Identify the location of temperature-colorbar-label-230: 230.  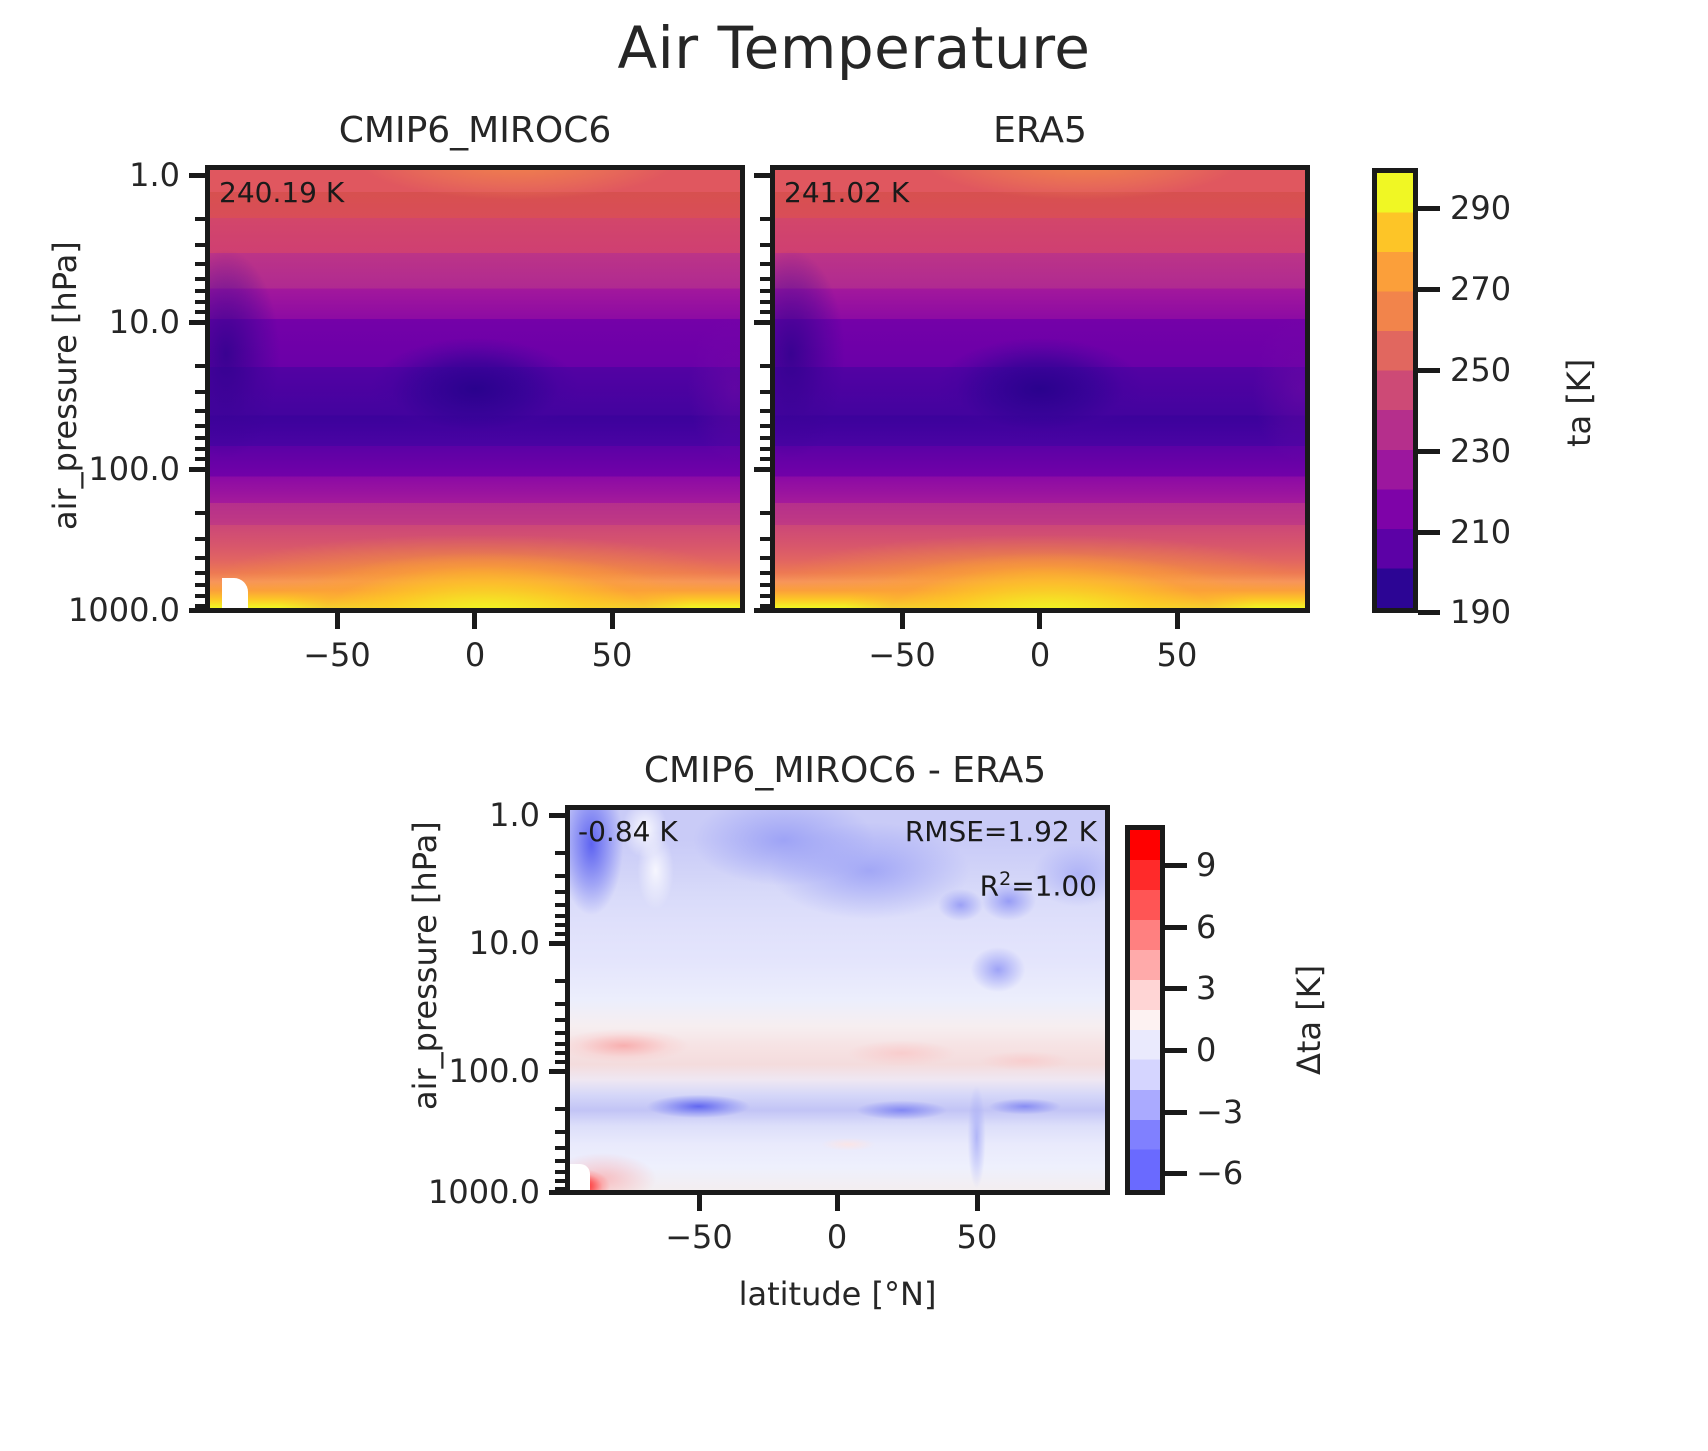
(1481, 451).